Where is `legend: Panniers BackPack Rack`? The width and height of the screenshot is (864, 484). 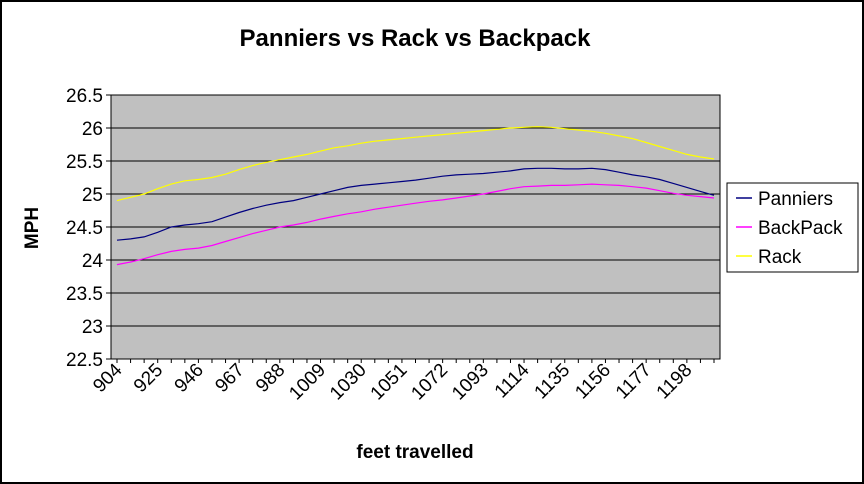
legend: Panniers BackPack Rack is located at coordinates (792, 227).